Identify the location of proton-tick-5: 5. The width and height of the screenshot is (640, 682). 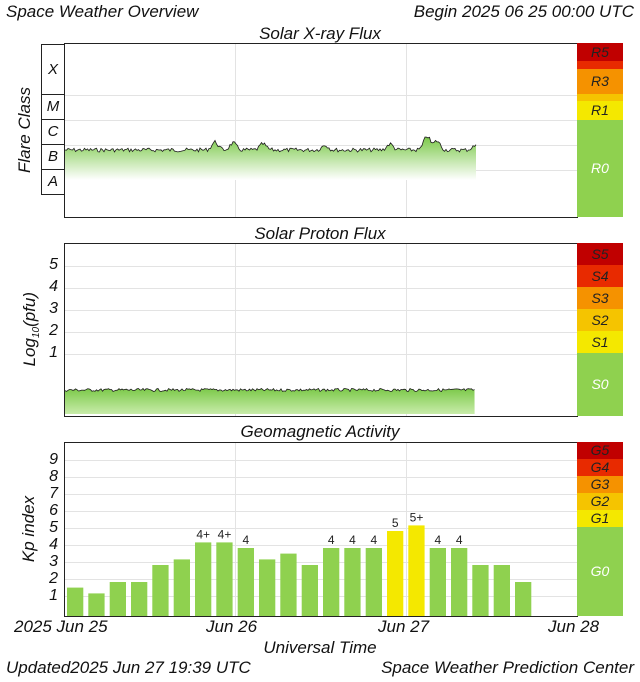
(53, 264).